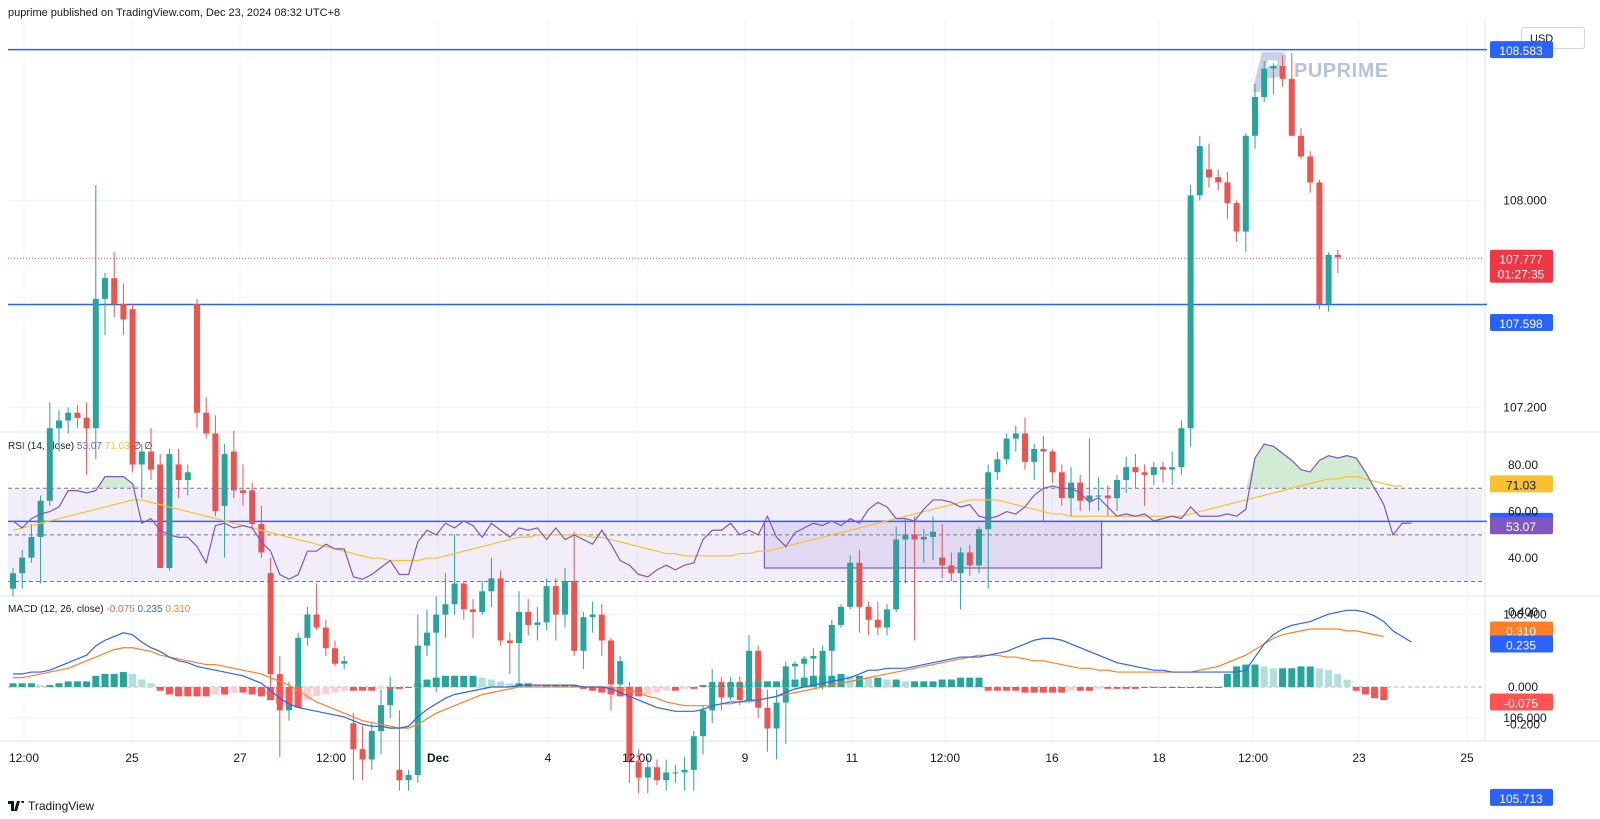 The height and width of the screenshot is (819, 1600). Describe the element at coordinates (117, 446) in the screenshot. I see `rsi-ma-value: 71.03` at that location.